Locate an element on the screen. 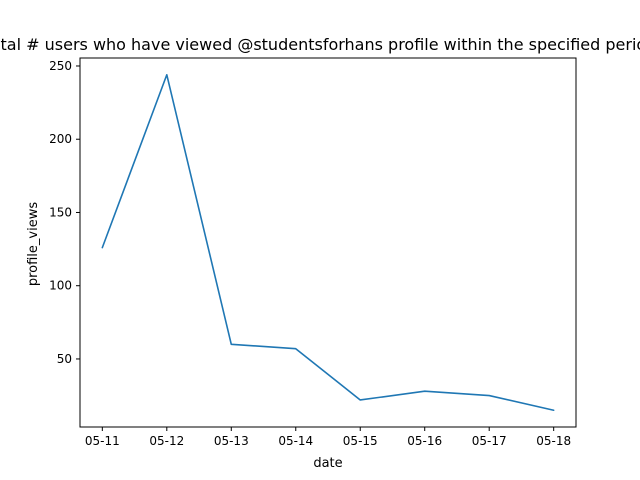 Image resolution: width=640 pixels, height=480 pixels. y-axis-label: profile_views is located at coordinates (33, 244).